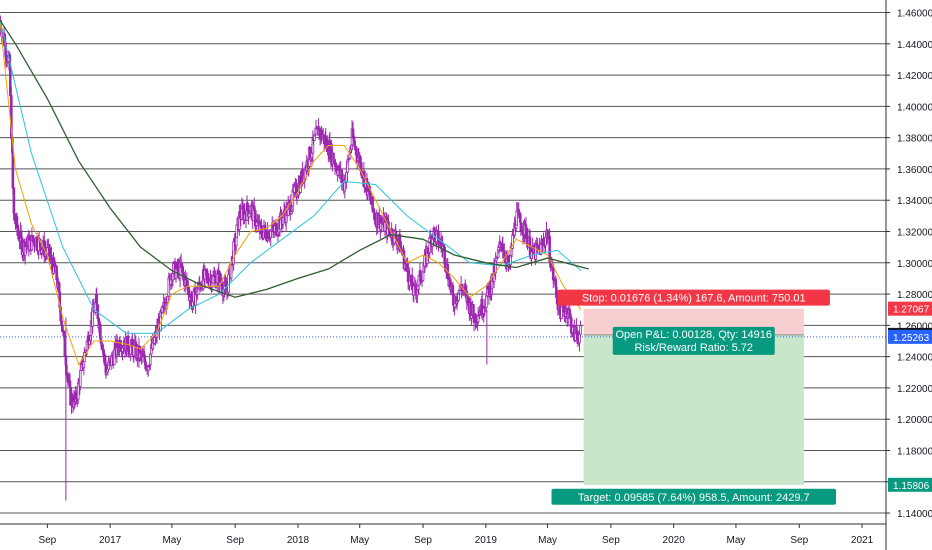 The width and height of the screenshot is (932, 550). What do you see at coordinates (486, 540) in the screenshot?
I see `x-tick-label: 2019` at bounding box center [486, 540].